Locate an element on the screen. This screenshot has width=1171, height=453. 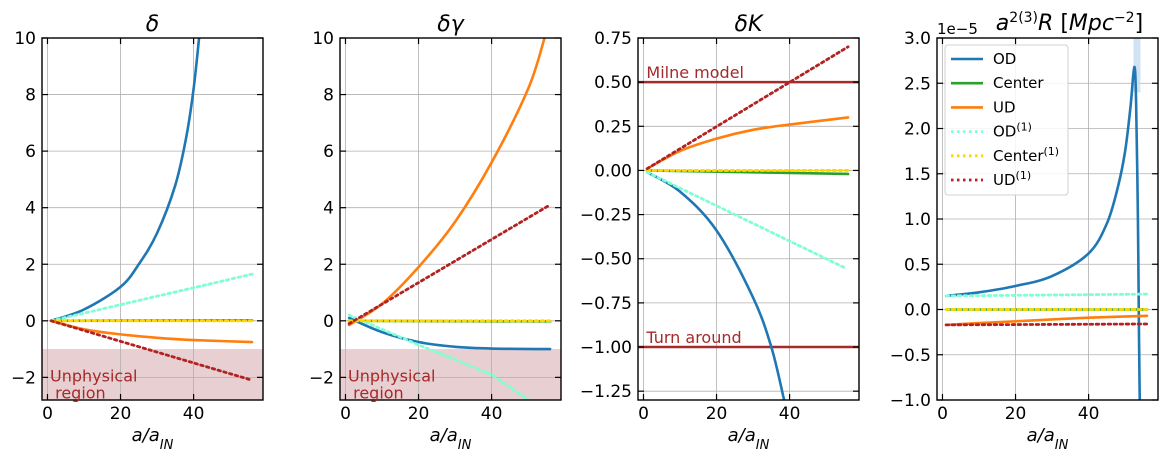
legend-label: UD is located at coordinates (1004, 107).